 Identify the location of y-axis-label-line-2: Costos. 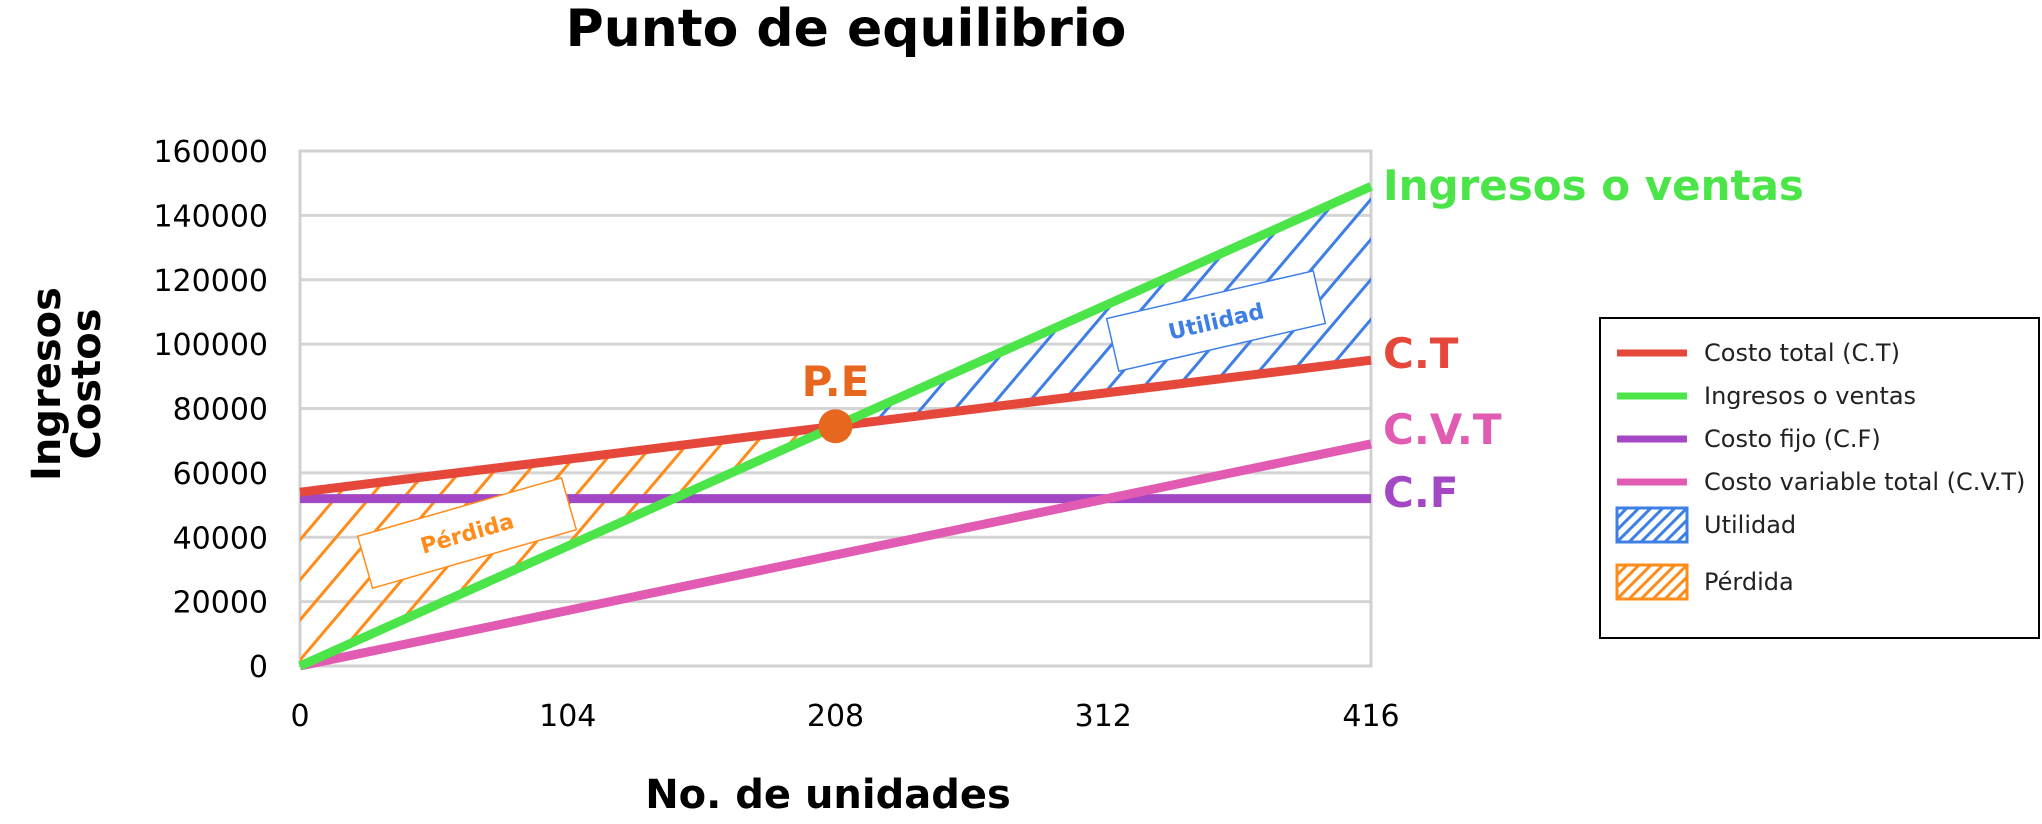
(87, 383).